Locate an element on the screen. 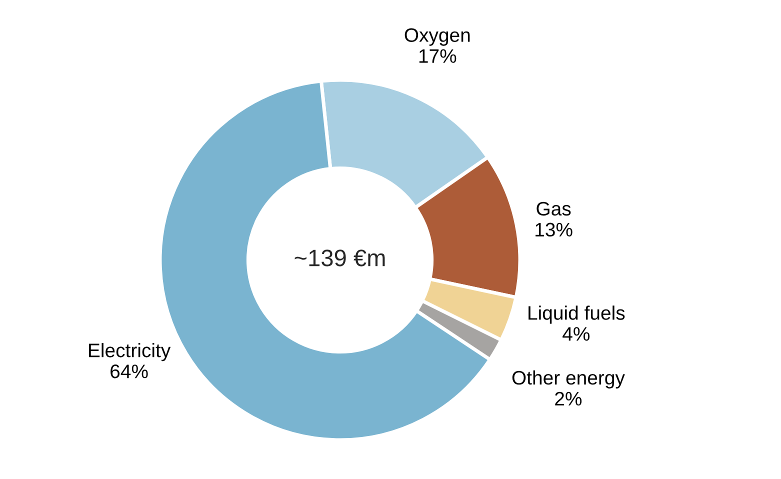  slice-label: Other energy is located at coordinates (568, 379).